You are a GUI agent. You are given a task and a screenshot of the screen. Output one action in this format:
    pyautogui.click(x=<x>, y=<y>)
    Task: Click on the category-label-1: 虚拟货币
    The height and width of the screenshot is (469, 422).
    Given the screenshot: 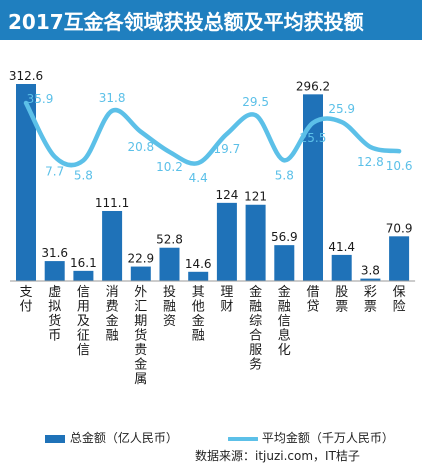 What is the action you would take?
    pyautogui.click(x=54, y=314)
    